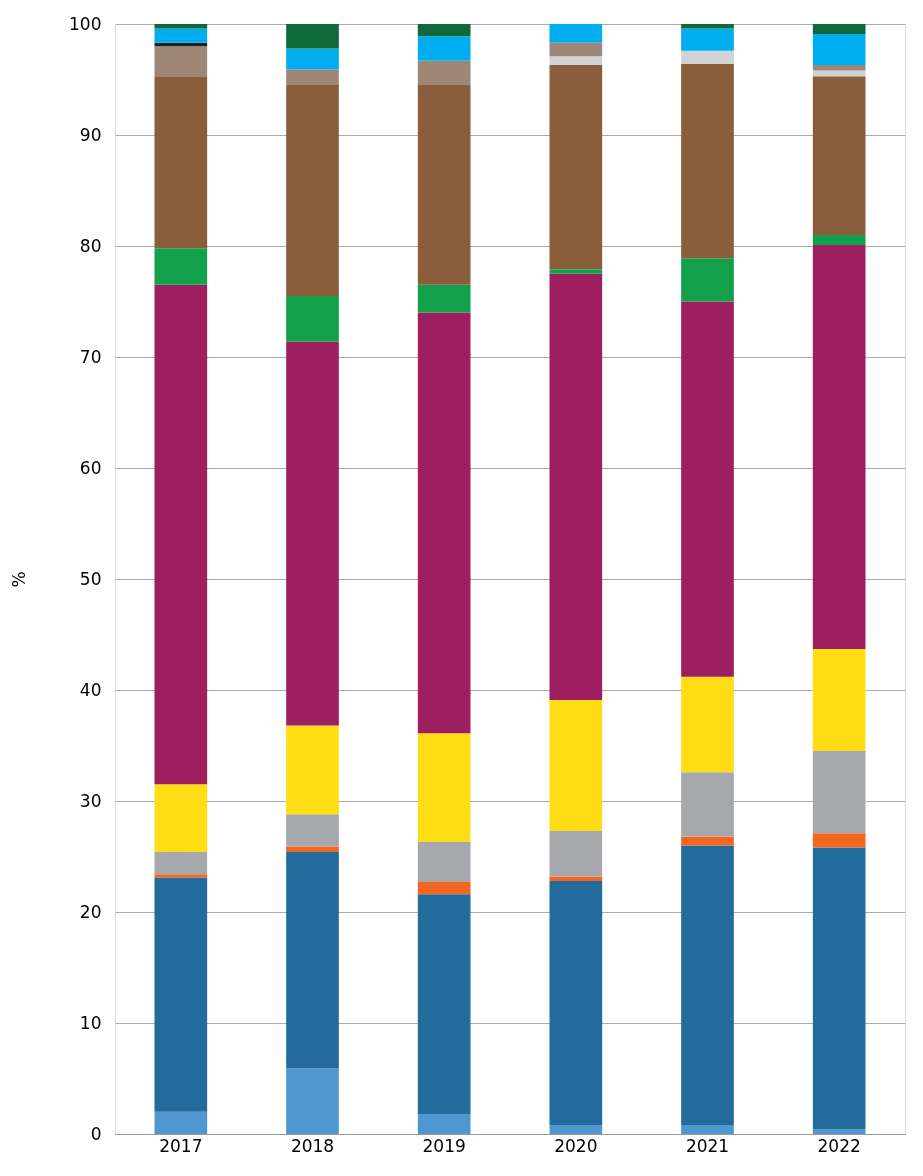 The height and width of the screenshot is (1176, 923). Describe the element at coordinates (707, 1145) in the screenshot. I see `x-tick-label: 2021` at that location.